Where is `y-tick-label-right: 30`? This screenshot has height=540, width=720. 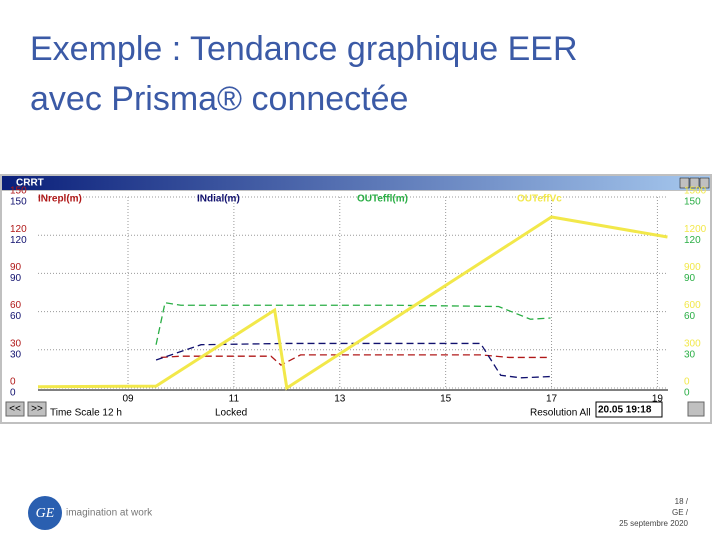 y-tick-label-right: 30 is located at coordinates (690, 354).